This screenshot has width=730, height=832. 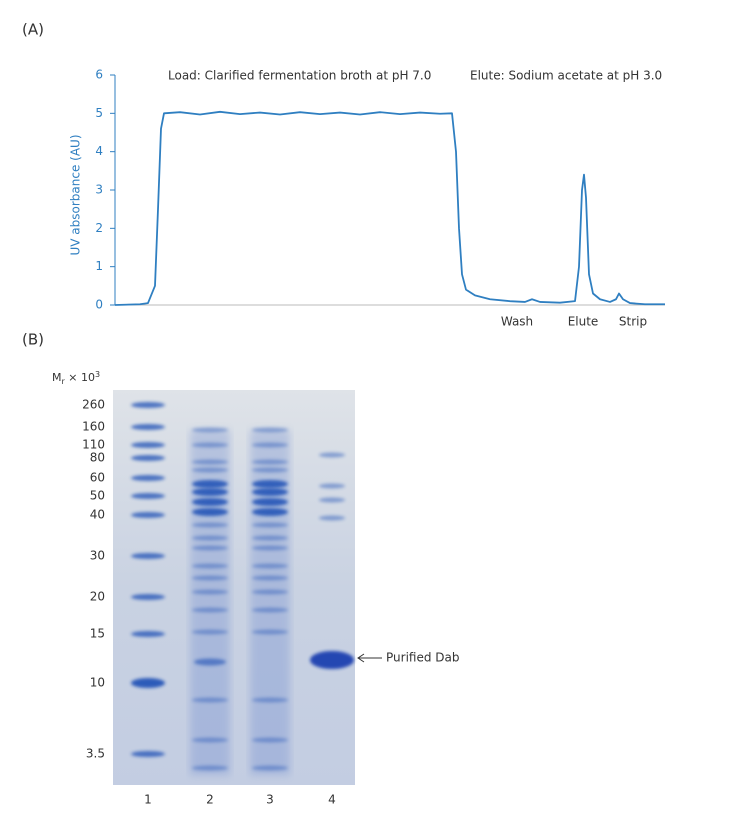 I want to click on target-band, so click(x=332, y=660).